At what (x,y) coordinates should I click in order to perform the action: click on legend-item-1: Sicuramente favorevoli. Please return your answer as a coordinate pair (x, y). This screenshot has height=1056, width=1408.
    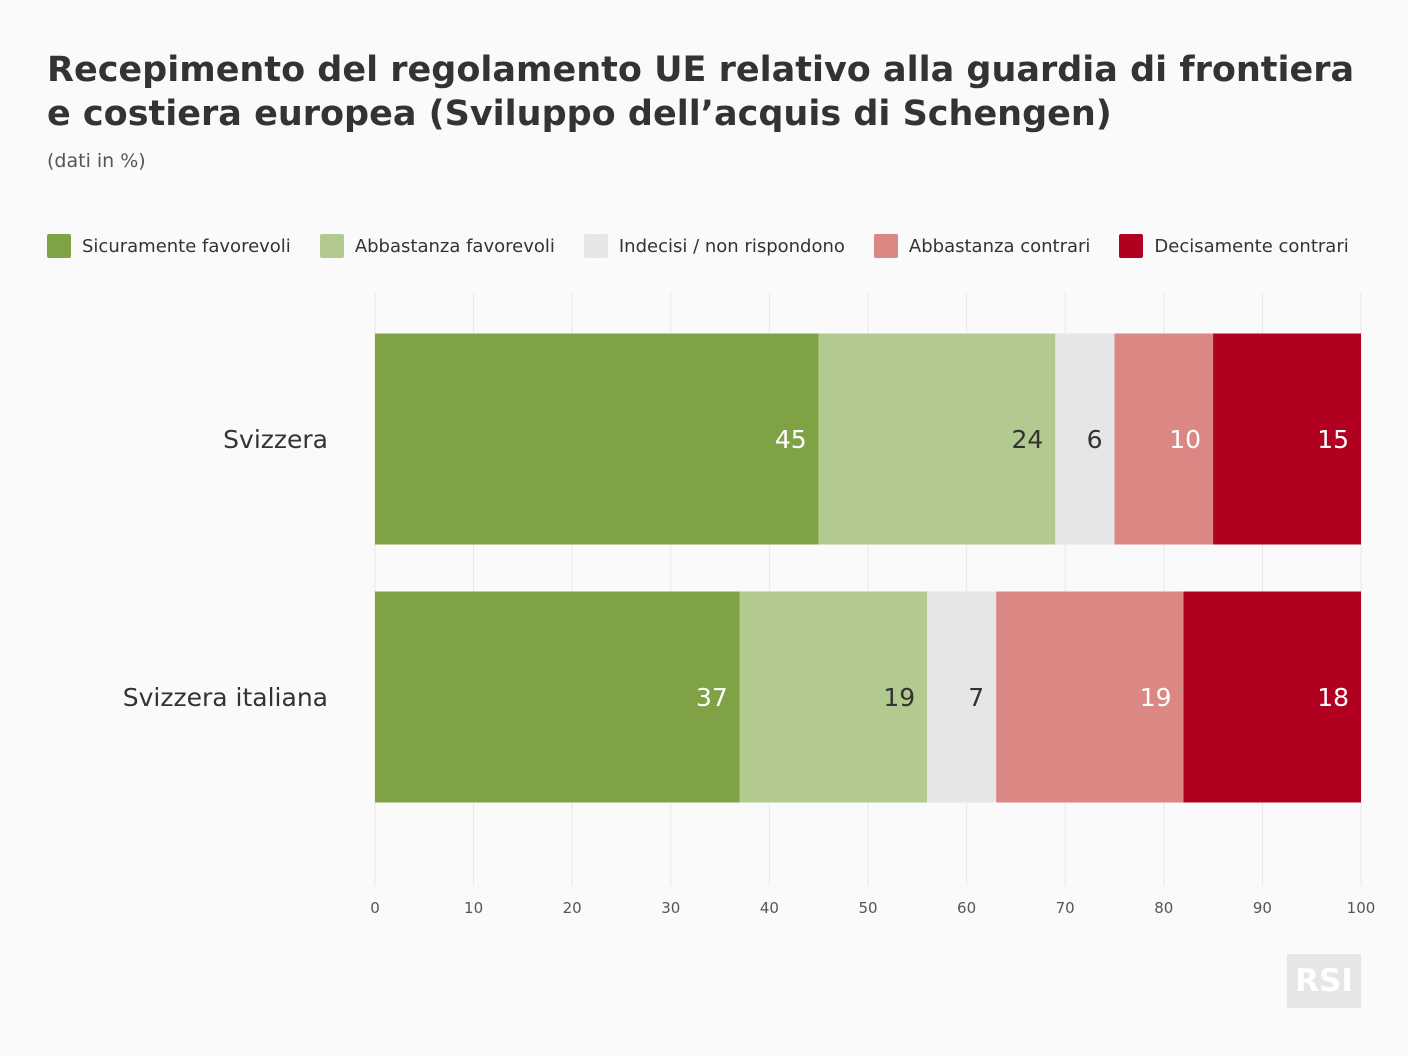
    Looking at the image, I should click on (169, 246).